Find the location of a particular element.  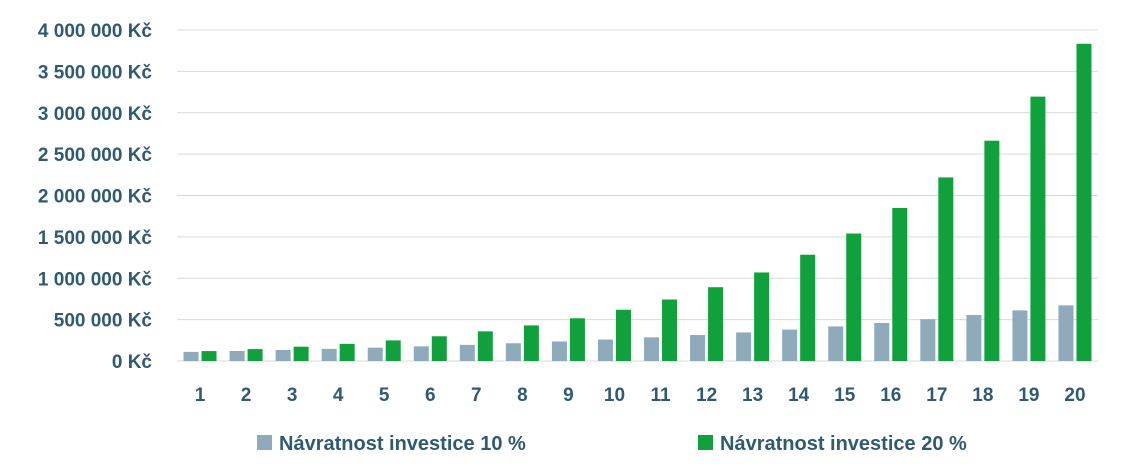

y-tick-label: 1 000 000 Kč is located at coordinates (95, 279).